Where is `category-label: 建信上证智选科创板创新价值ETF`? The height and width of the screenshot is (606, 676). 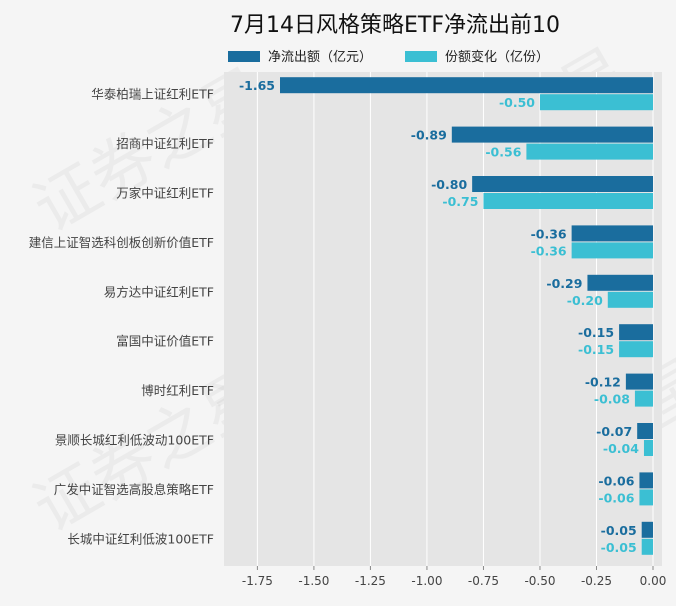 category-label: 建信上证智选科创板创新价值ETF is located at coordinates (121, 242).